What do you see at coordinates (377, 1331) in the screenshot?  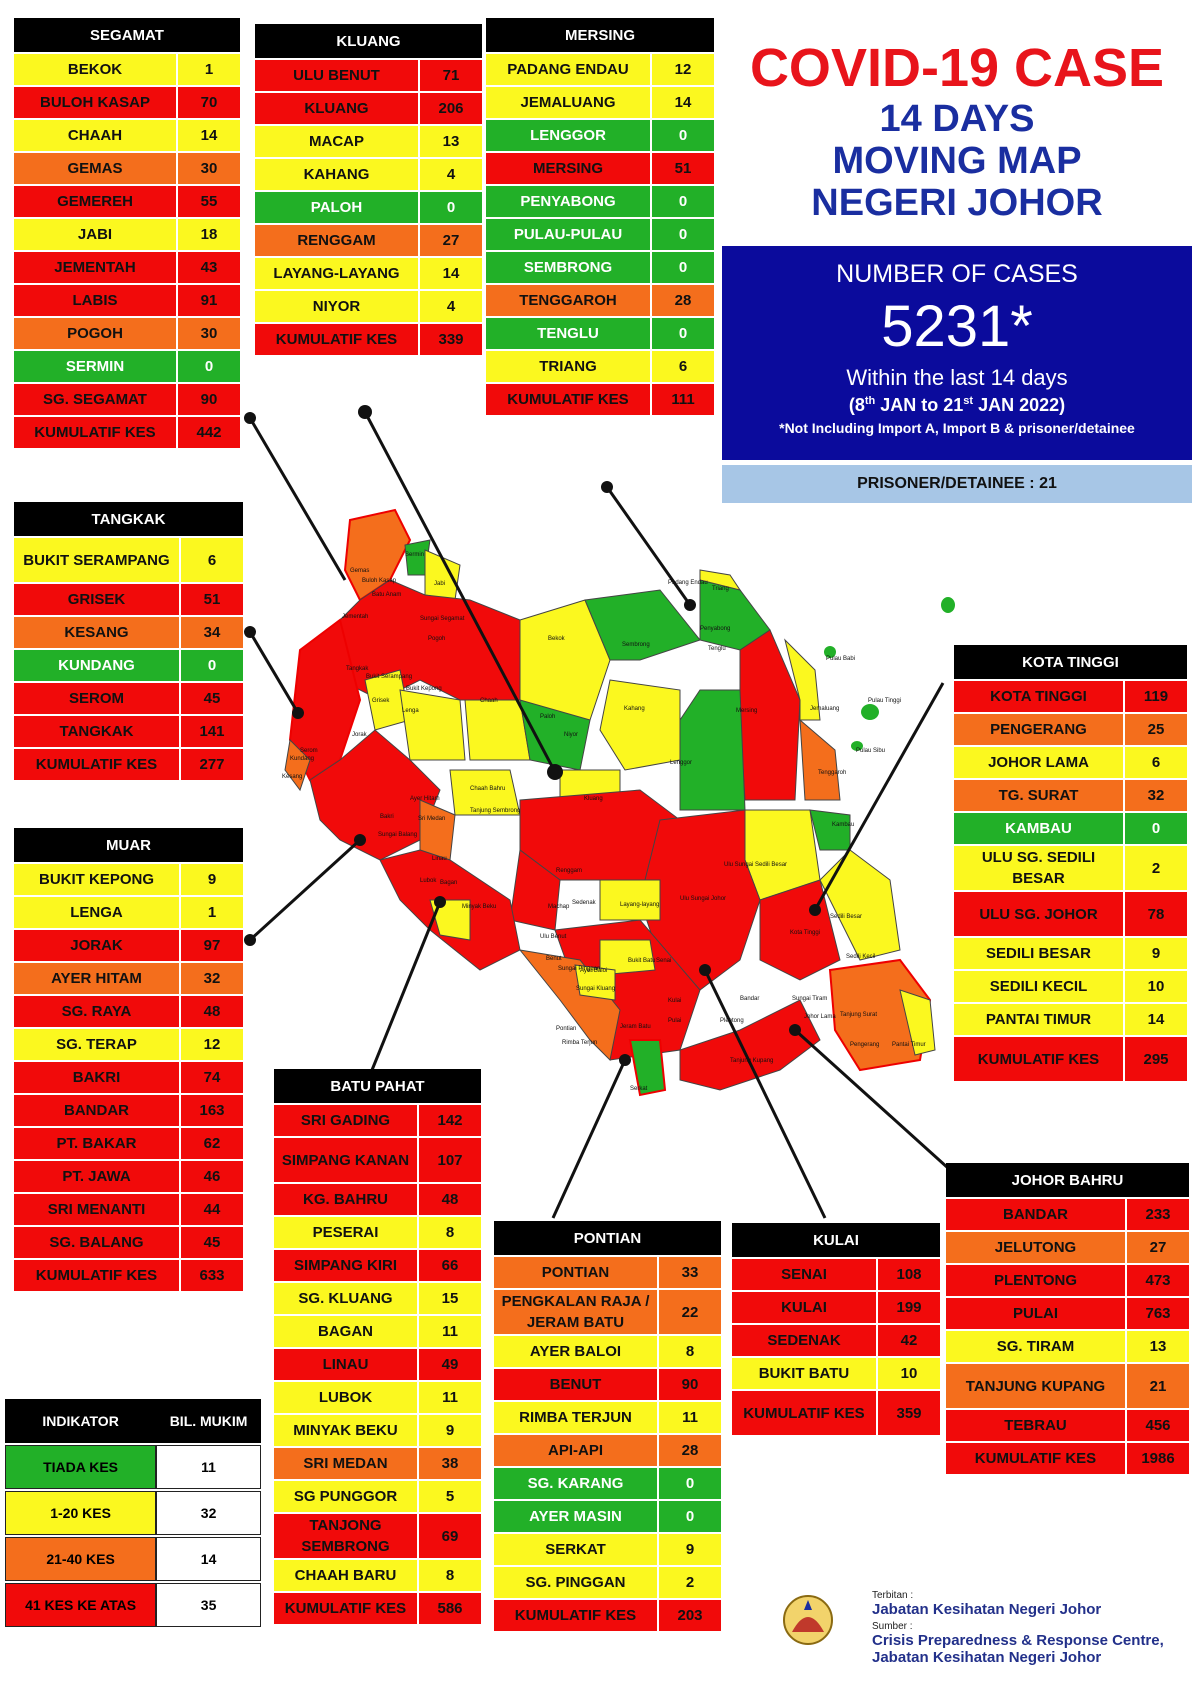 I see `table-row: BAGAN 11` at bounding box center [377, 1331].